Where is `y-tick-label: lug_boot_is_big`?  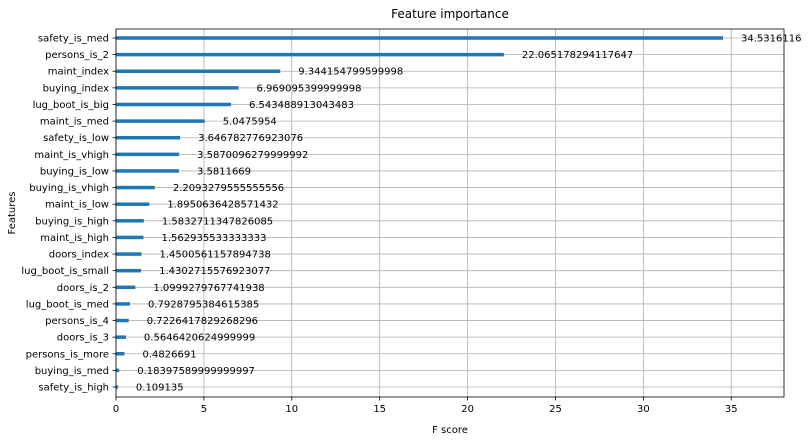 y-tick-label: lug_boot_is_big is located at coordinates (71, 105).